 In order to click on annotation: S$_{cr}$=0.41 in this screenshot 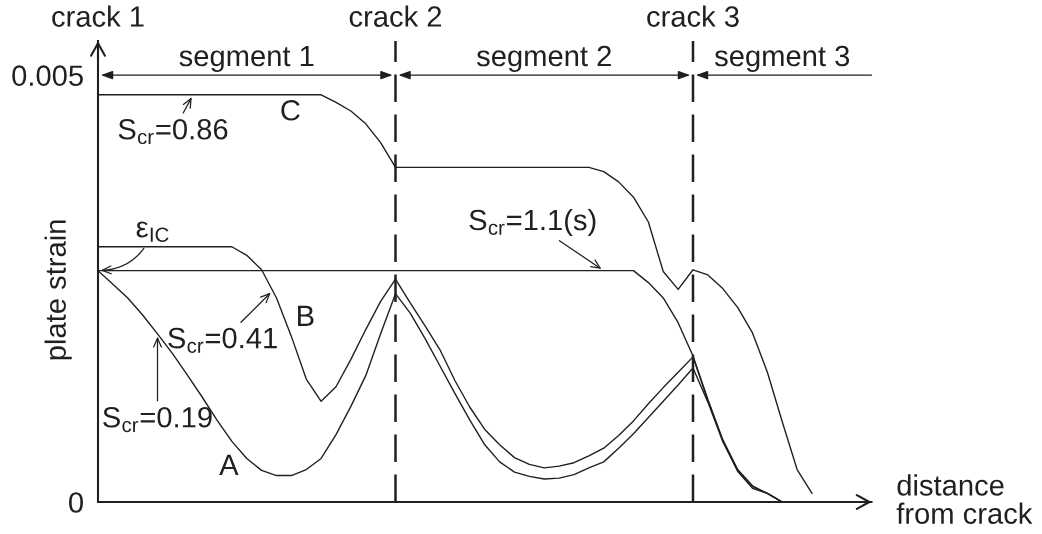, I will do `click(222, 340)`.